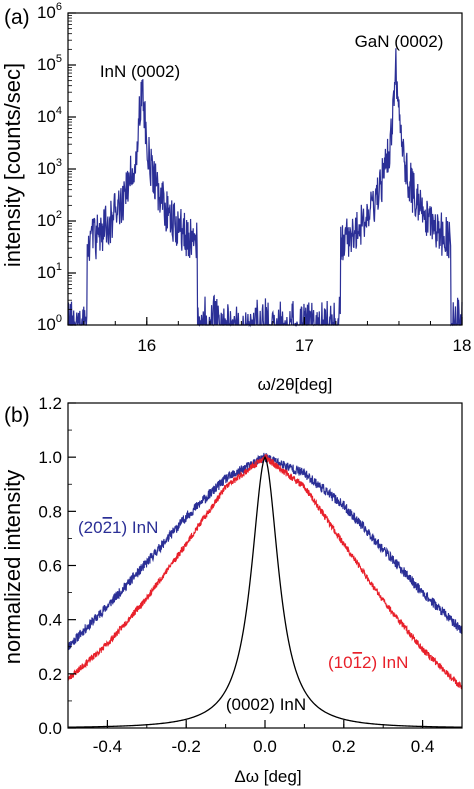 This screenshot has height=789, width=474. What do you see at coordinates (50, 620) in the screenshot?
I see `panel-b-y-tick-label: 0.4` at bounding box center [50, 620].